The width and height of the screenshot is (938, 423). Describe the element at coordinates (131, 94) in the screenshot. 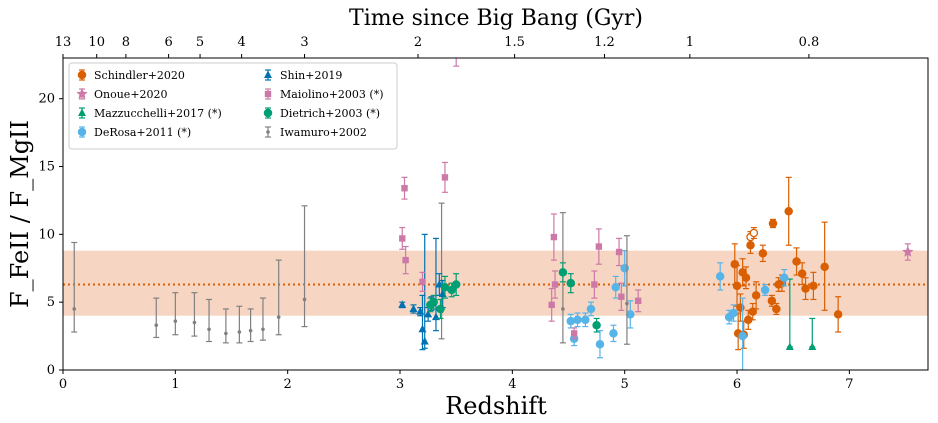

I see `legend-label: Onoue+2020` at that location.